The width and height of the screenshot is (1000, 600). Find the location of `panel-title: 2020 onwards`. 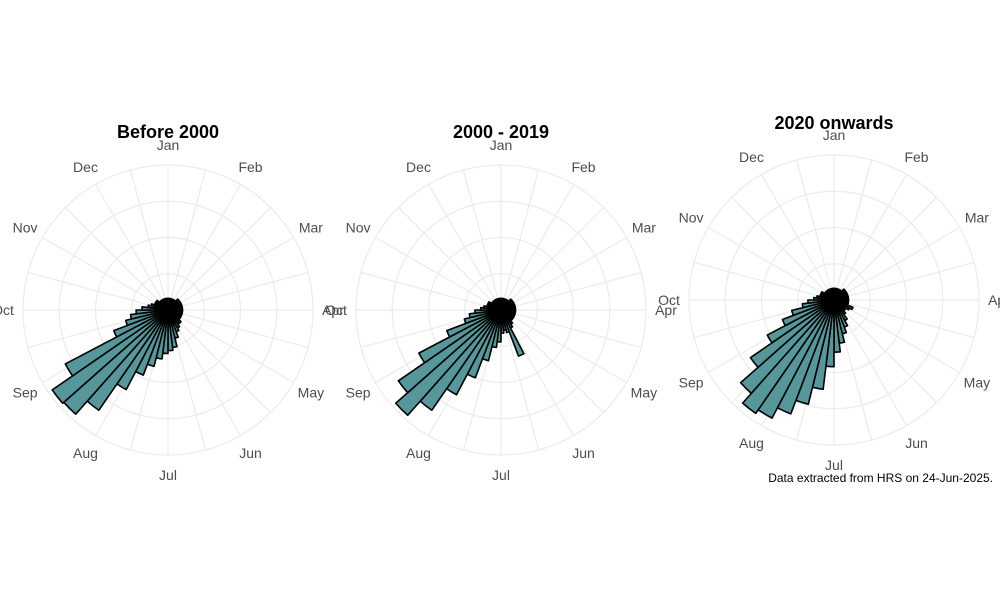

panel-title: 2020 onwards is located at coordinates (833, 123).